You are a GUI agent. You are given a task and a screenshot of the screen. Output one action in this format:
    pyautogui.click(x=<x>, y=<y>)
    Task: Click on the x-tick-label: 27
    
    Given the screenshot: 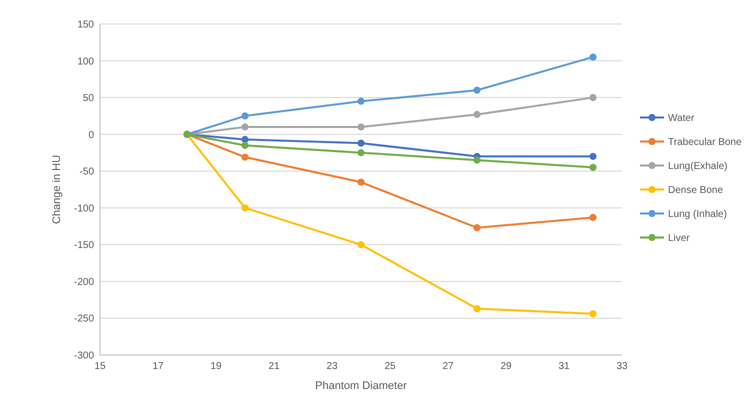 What is the action you would take?
    pyautogui.click(x=448, y=366)
    